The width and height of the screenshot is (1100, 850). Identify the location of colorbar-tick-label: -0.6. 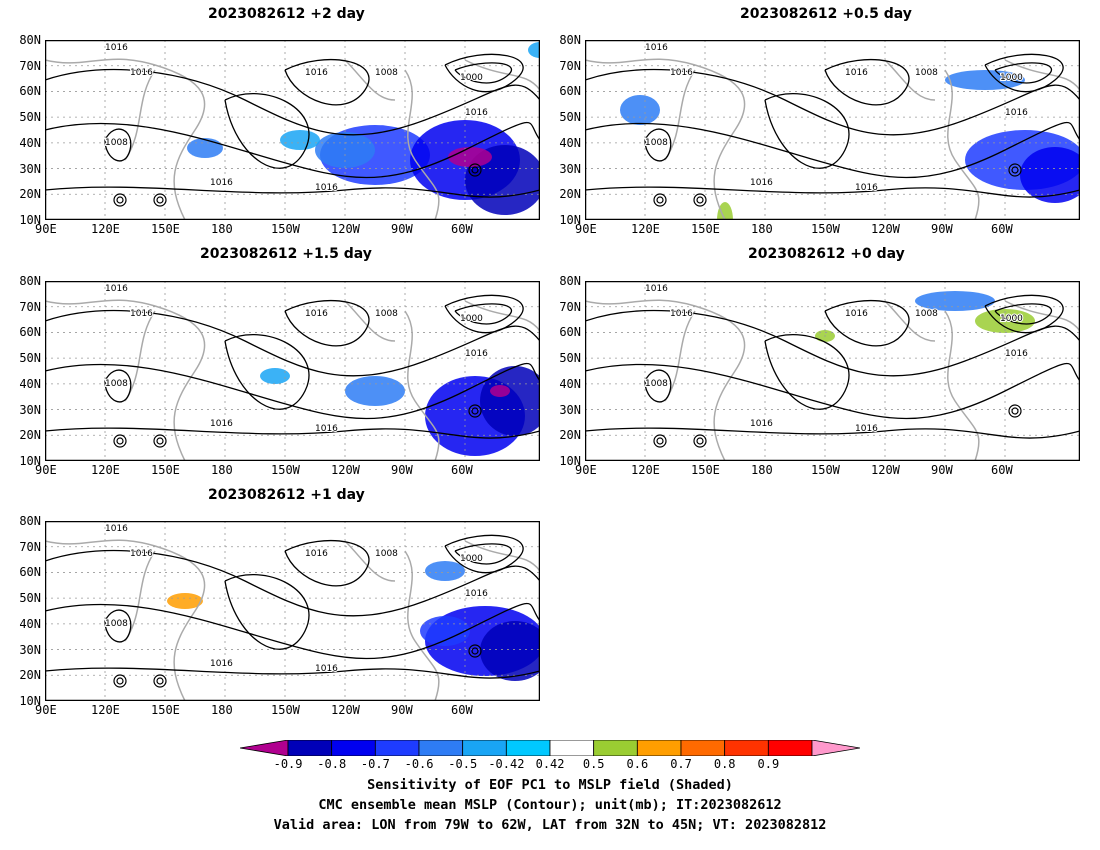
(419, 764).